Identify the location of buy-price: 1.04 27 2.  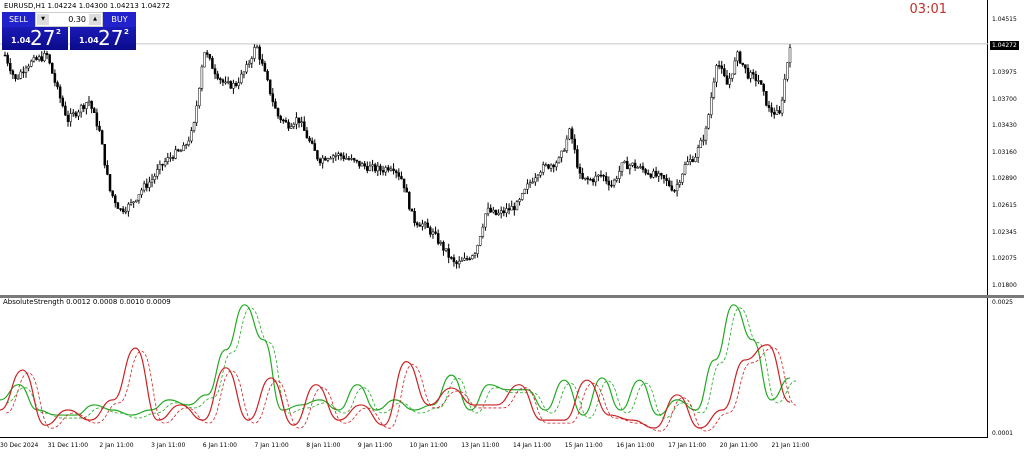
(103, 38).